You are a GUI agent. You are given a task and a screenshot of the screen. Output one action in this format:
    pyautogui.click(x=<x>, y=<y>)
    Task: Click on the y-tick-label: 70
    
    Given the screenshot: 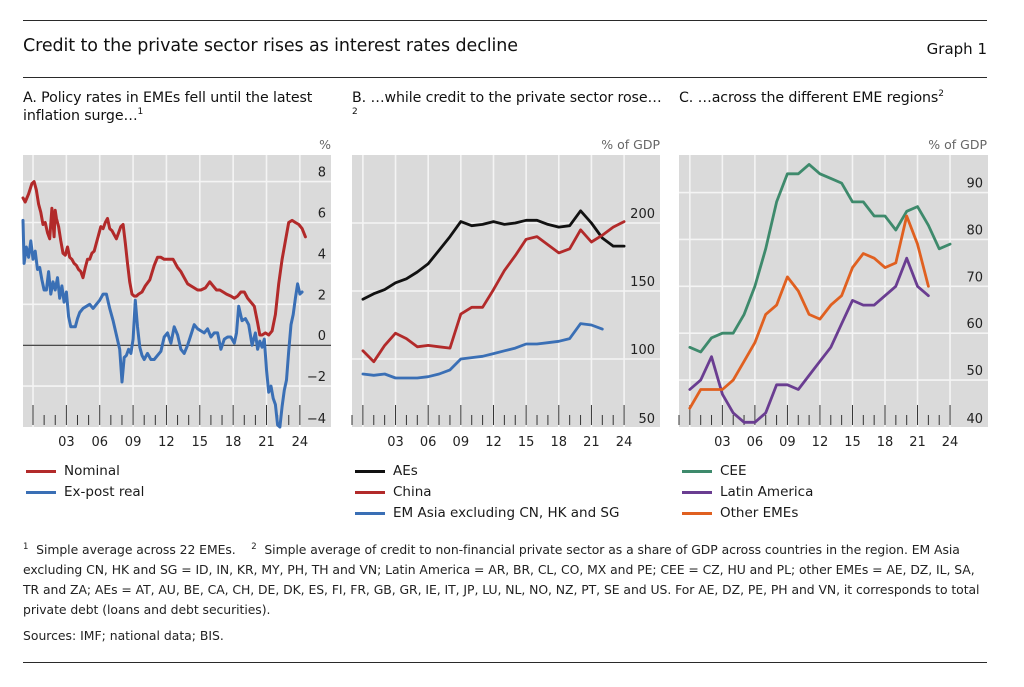 What is the action you would take?
    pyautogui.click(x=974, y=277)
    